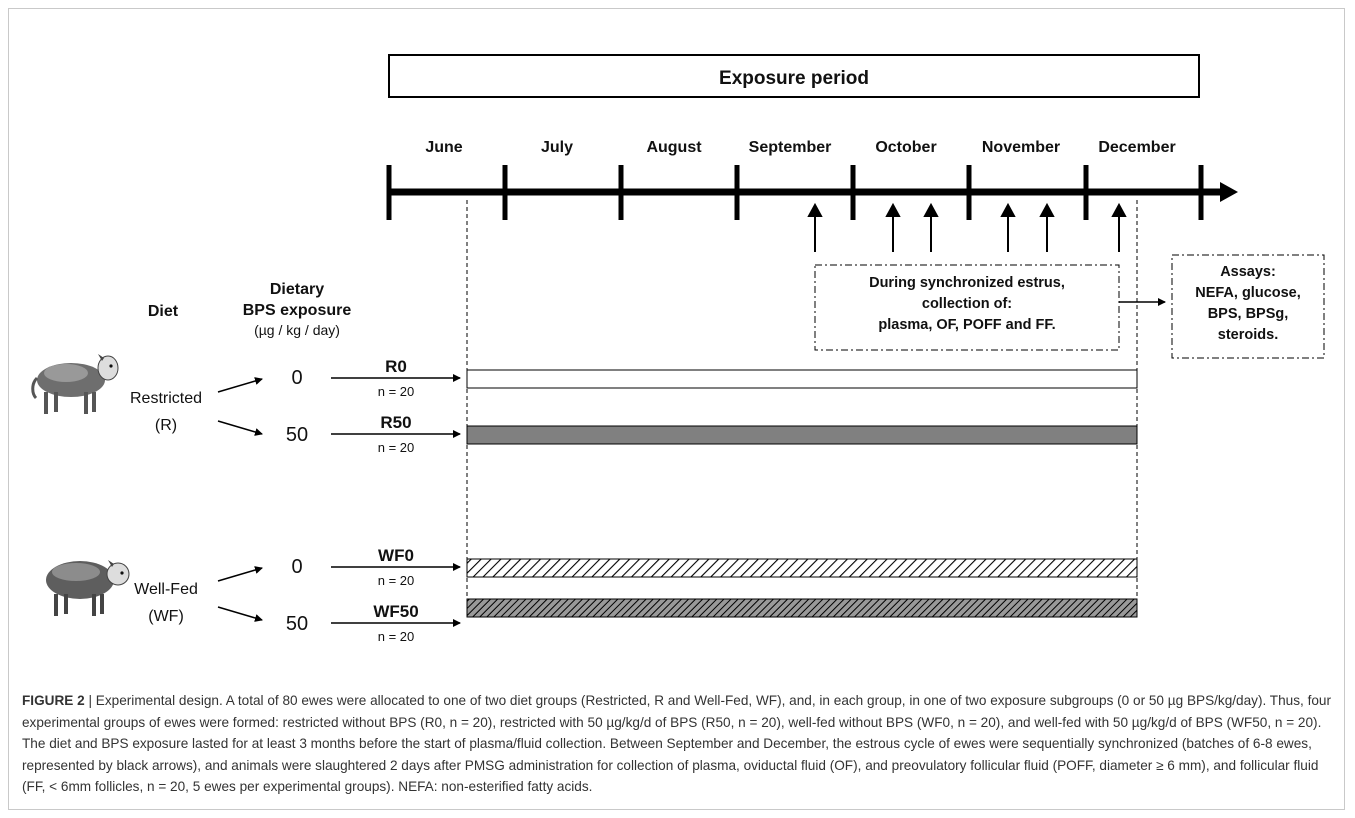 The height and width of the screenshot is (818, 1355). What do you see at coordinates (166, 616) in the screenshot?
I see `diet-abbrev-well-fed: (WF)` at bounding box center [166, 616].